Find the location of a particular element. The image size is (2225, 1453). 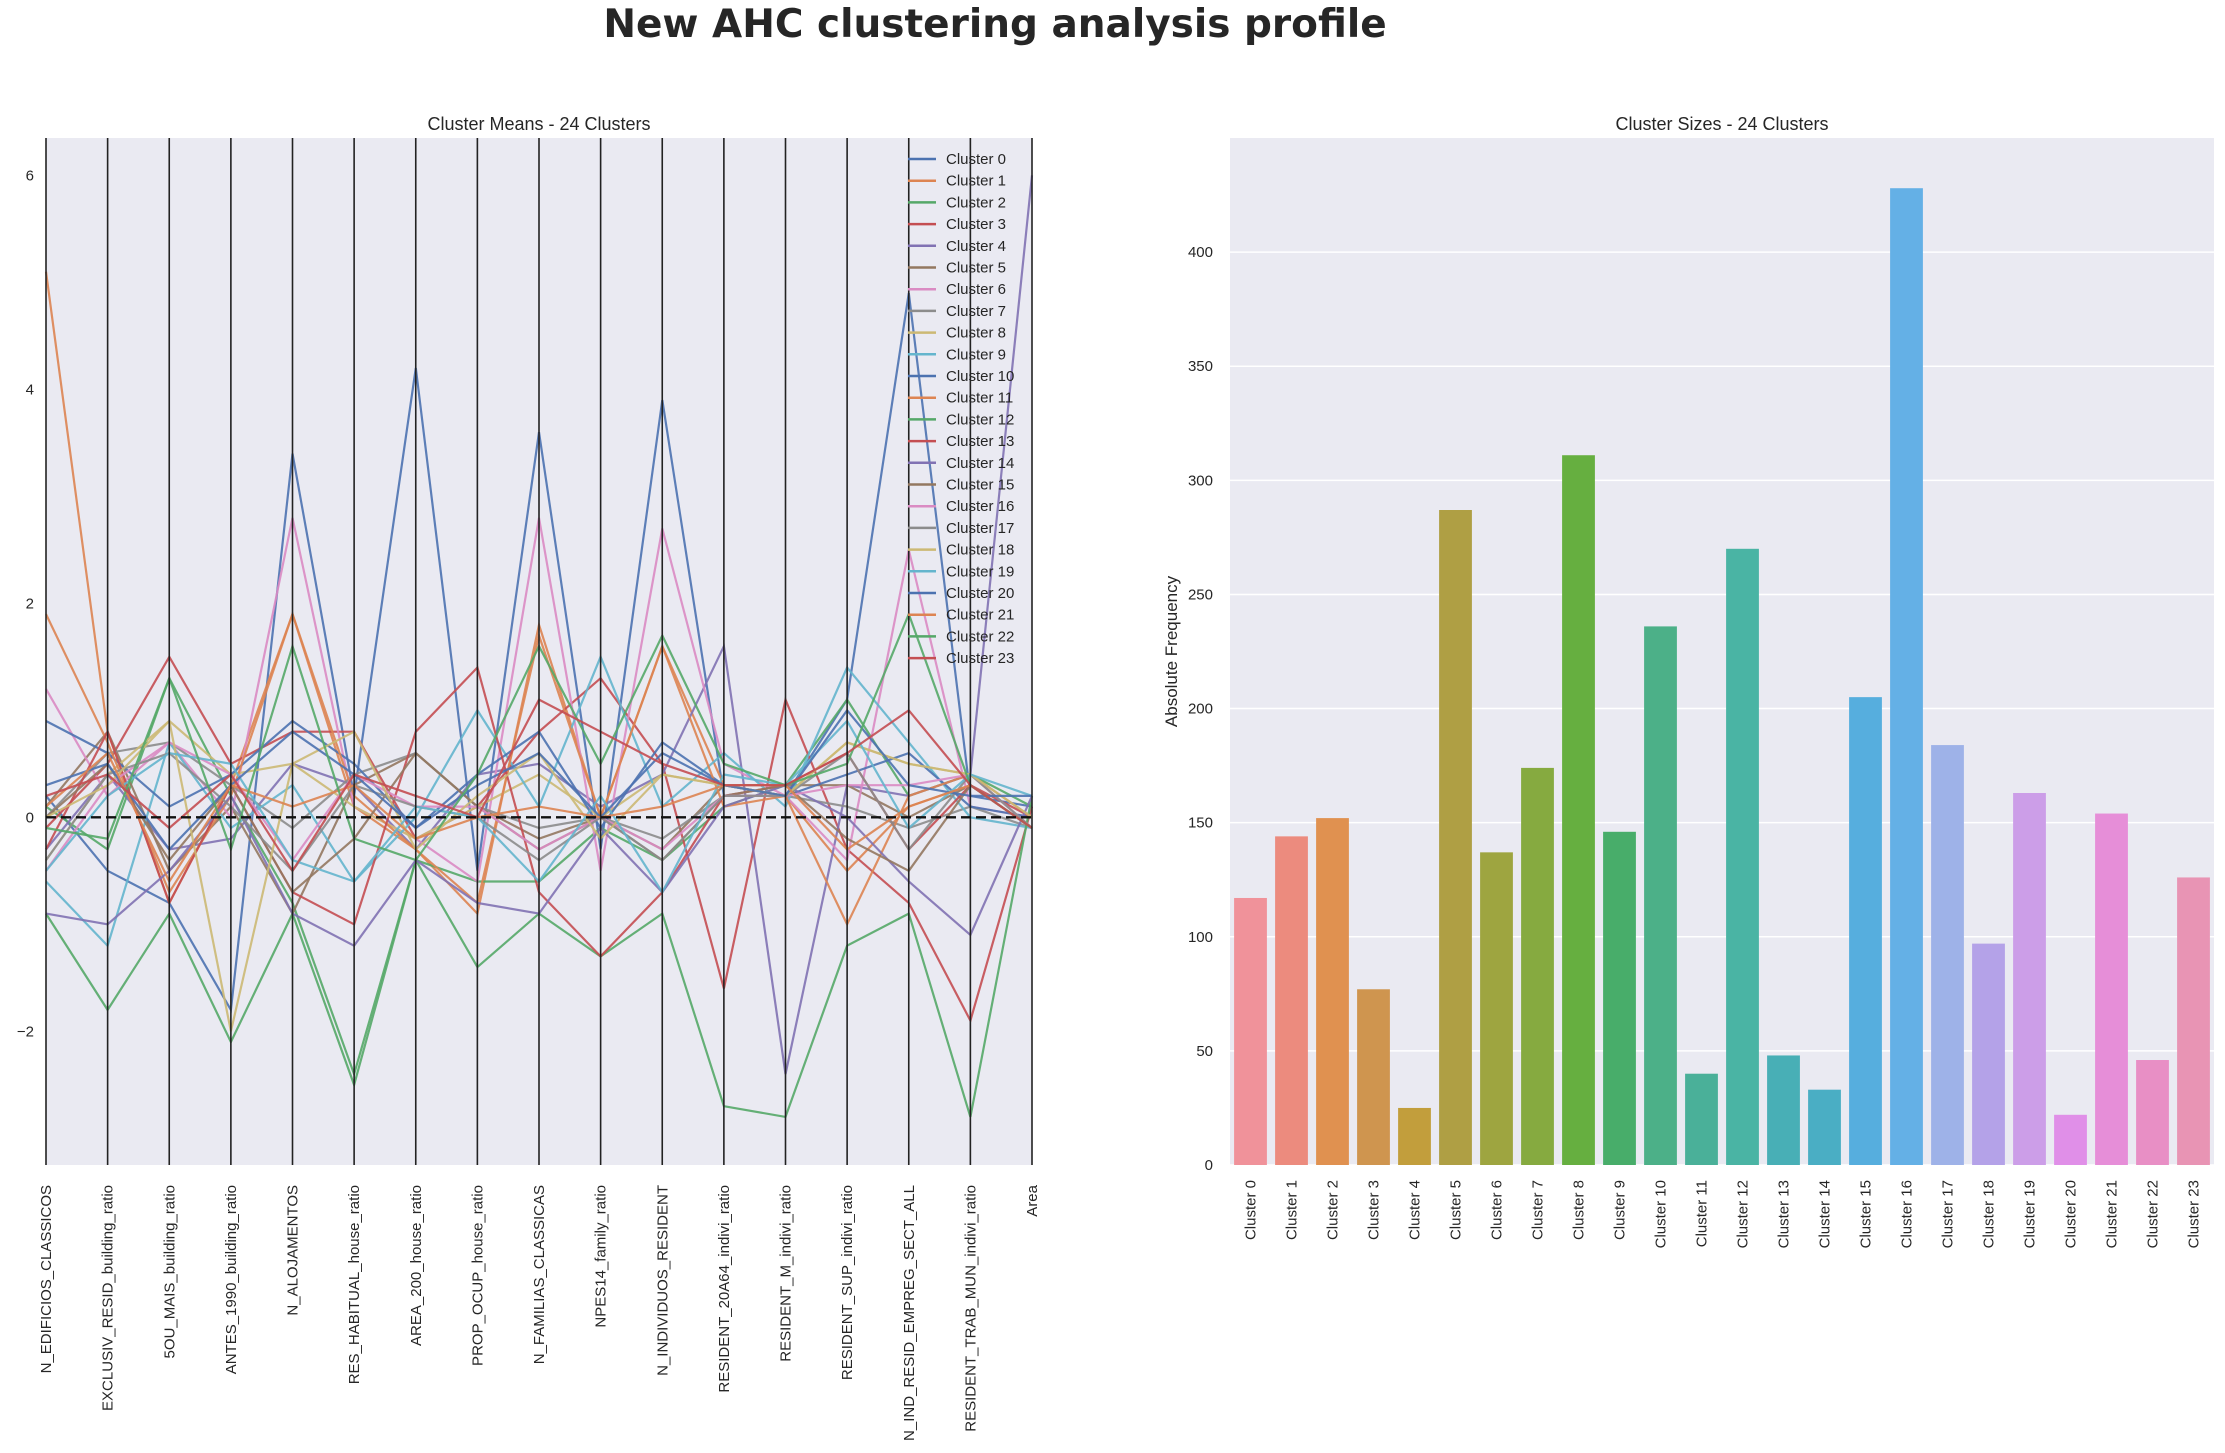

axis-label-5: RES_HABITUAL_house_ratio is located at coordinates (354, 1284).